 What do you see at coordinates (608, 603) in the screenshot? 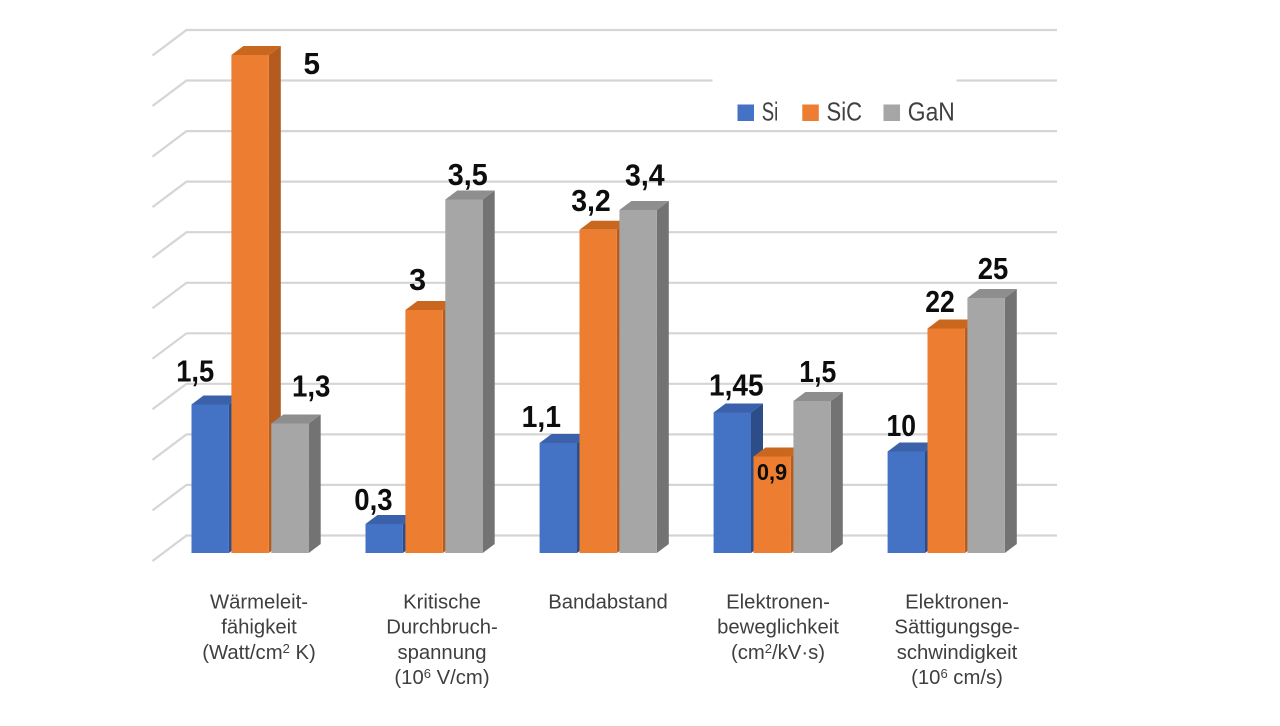
I see `svg-text: Bandabstand` at bounding box center [608, 603].